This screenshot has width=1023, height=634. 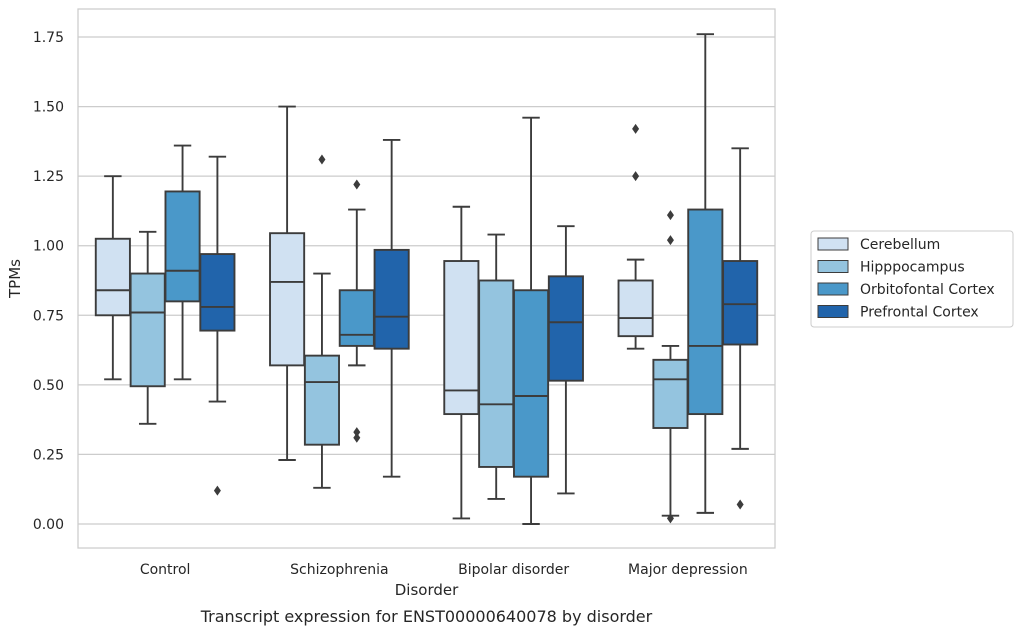 What do you see at coordinates (165, 570) in the screenshot?
I see `x-tick-label: Control` at bounding box center [165, 570].